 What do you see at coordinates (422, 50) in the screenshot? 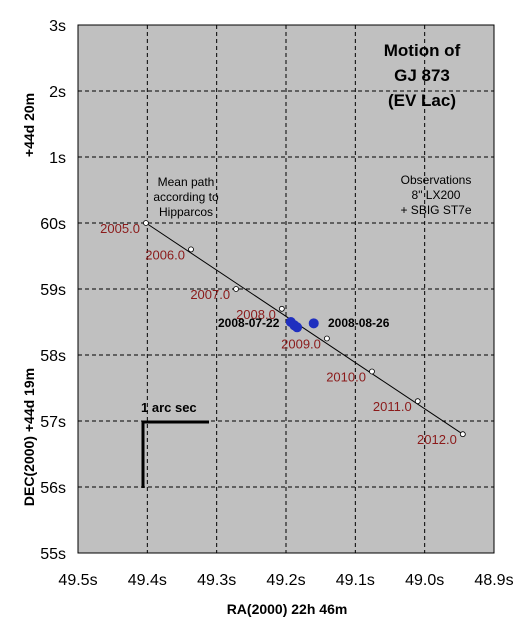
I see `chart-title-line-1: Motion of` at bounding box center [422, 50].